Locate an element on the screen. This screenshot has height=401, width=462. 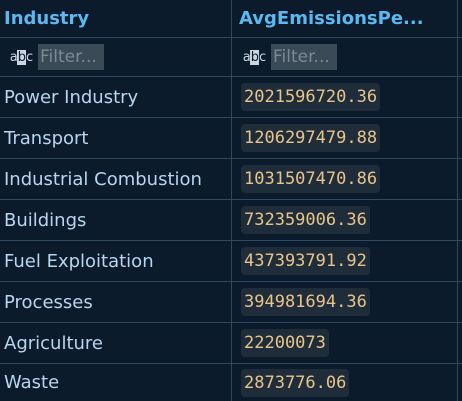
avg-emissions-cell: 2021596720.36 is located at coordinates (345, 97).